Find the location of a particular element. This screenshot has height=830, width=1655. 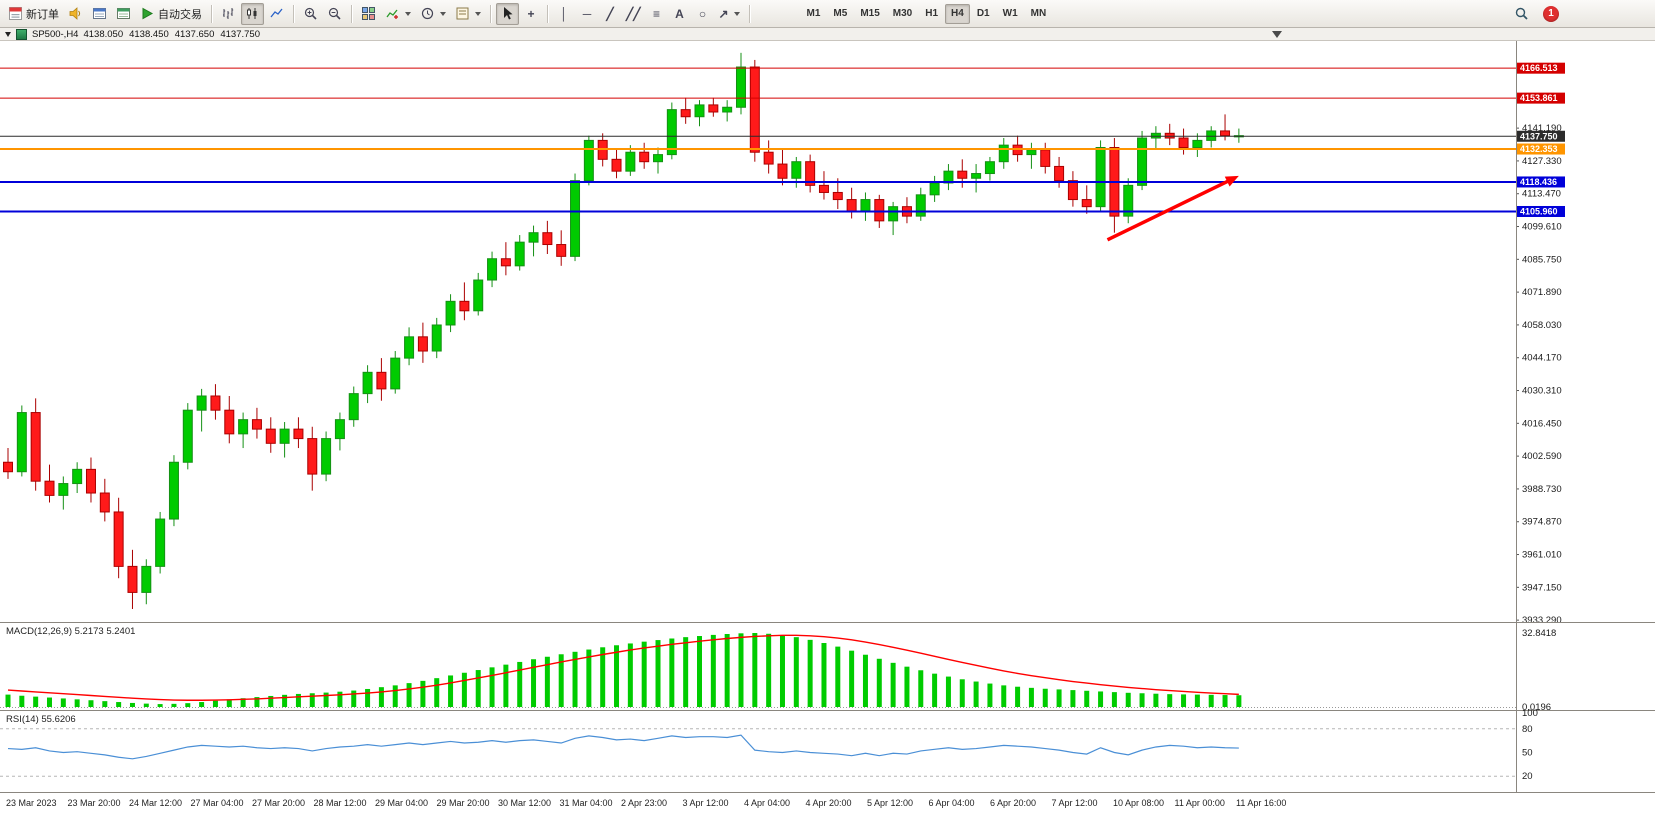

candlestick-mode-button is located at coordinates (252, 13).